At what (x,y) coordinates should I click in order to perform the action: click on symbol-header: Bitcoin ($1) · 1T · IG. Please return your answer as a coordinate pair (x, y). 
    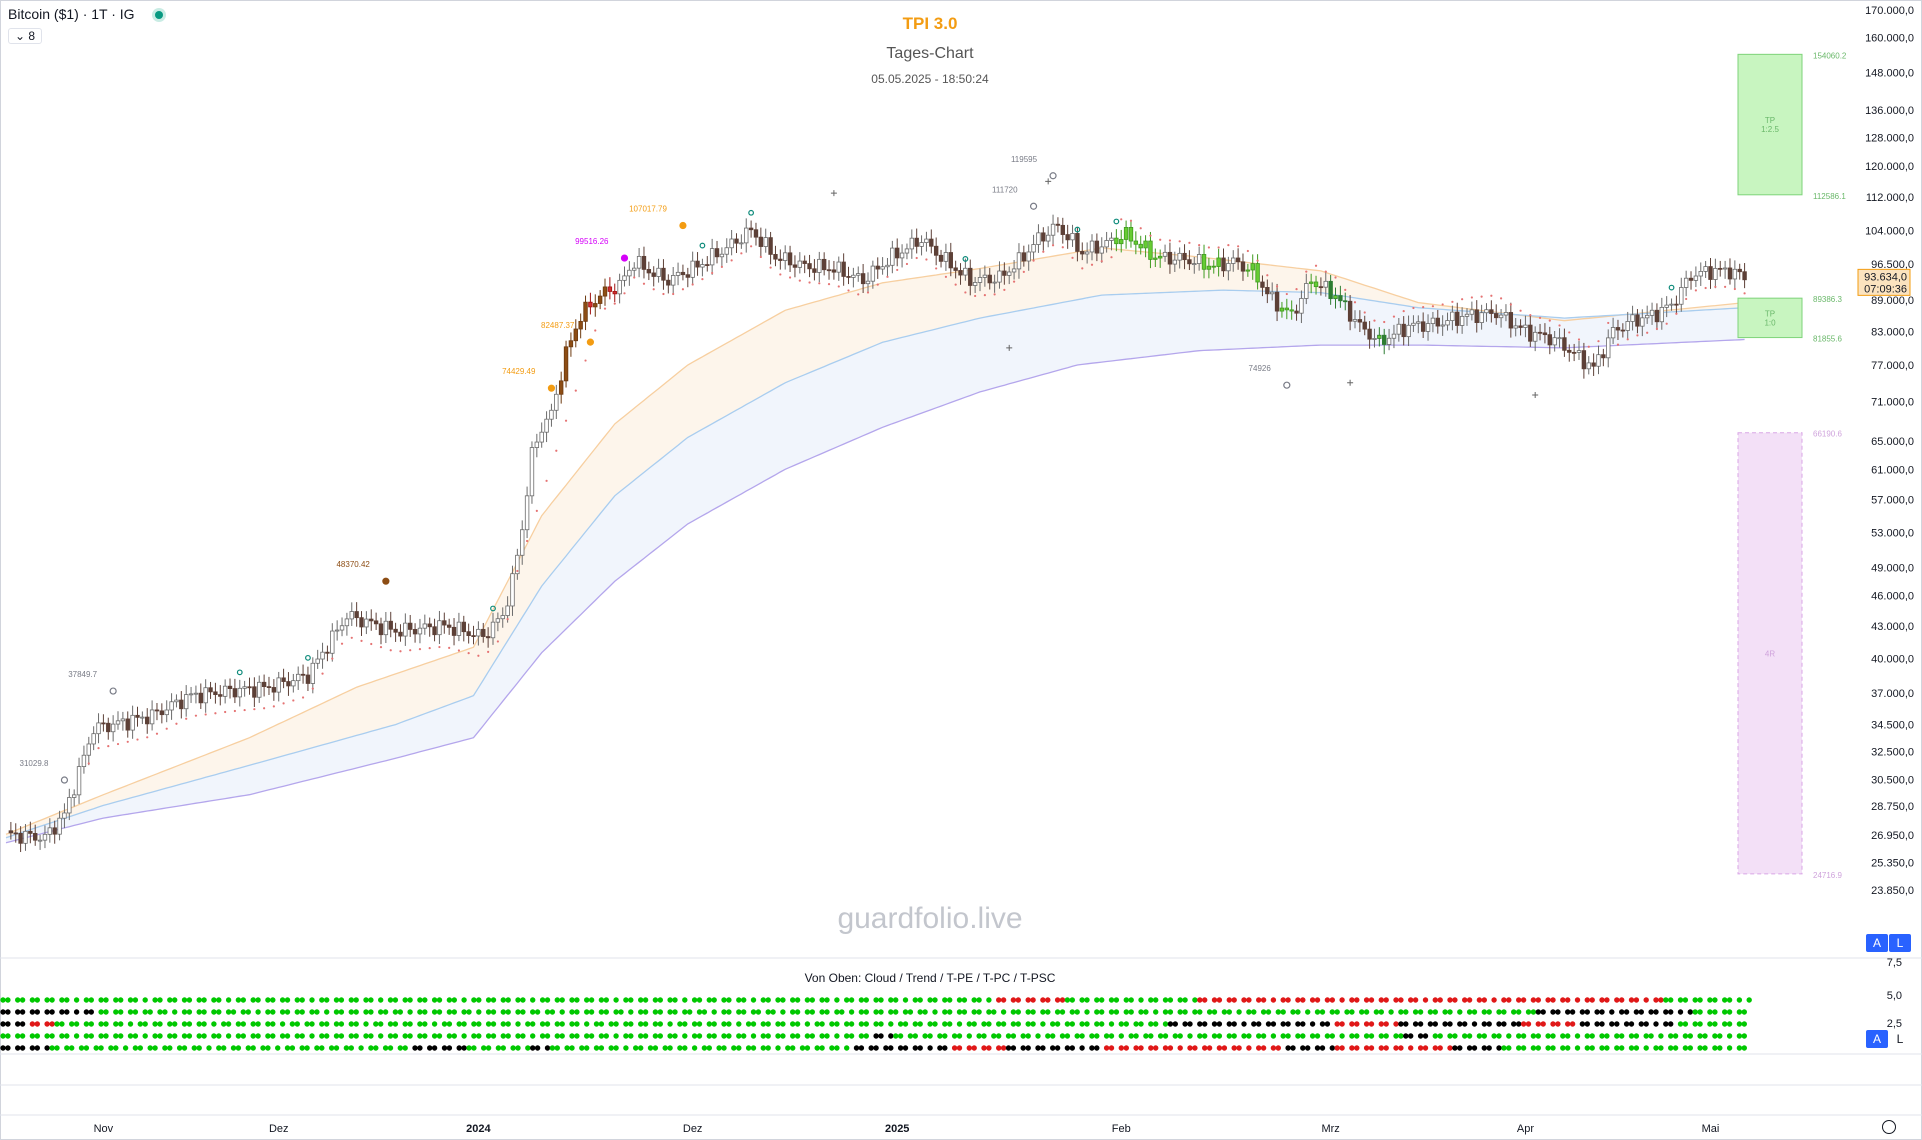
    Looking at the image, I should click on (85, 14).